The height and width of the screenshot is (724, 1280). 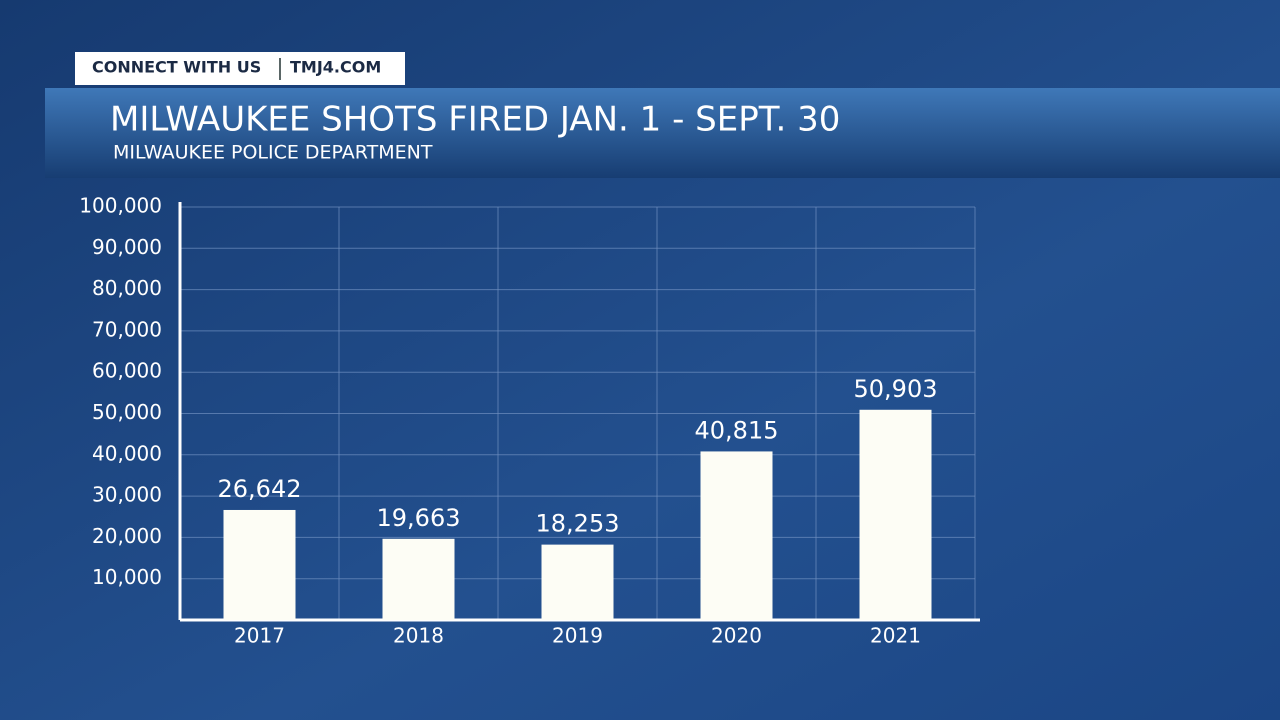 What do you see at coordinates (259, 636) in the screenshot?
I see `x-tick-label: 2017` at bounding box center [259, 636].